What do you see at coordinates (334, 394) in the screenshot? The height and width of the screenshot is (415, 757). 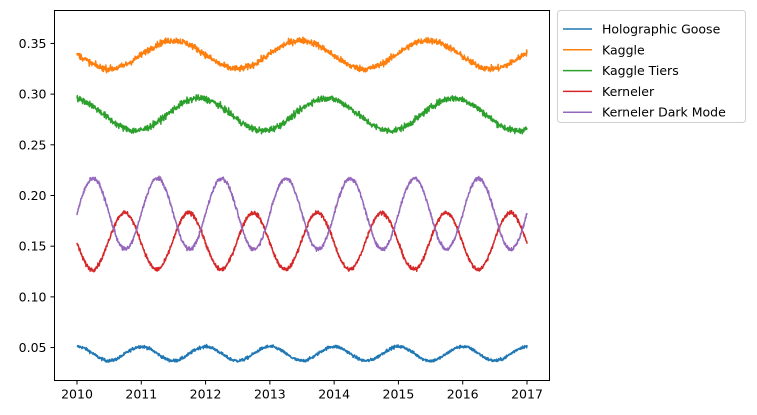 I see `x-tick-label: 2014` at bounding box center [334, 394].